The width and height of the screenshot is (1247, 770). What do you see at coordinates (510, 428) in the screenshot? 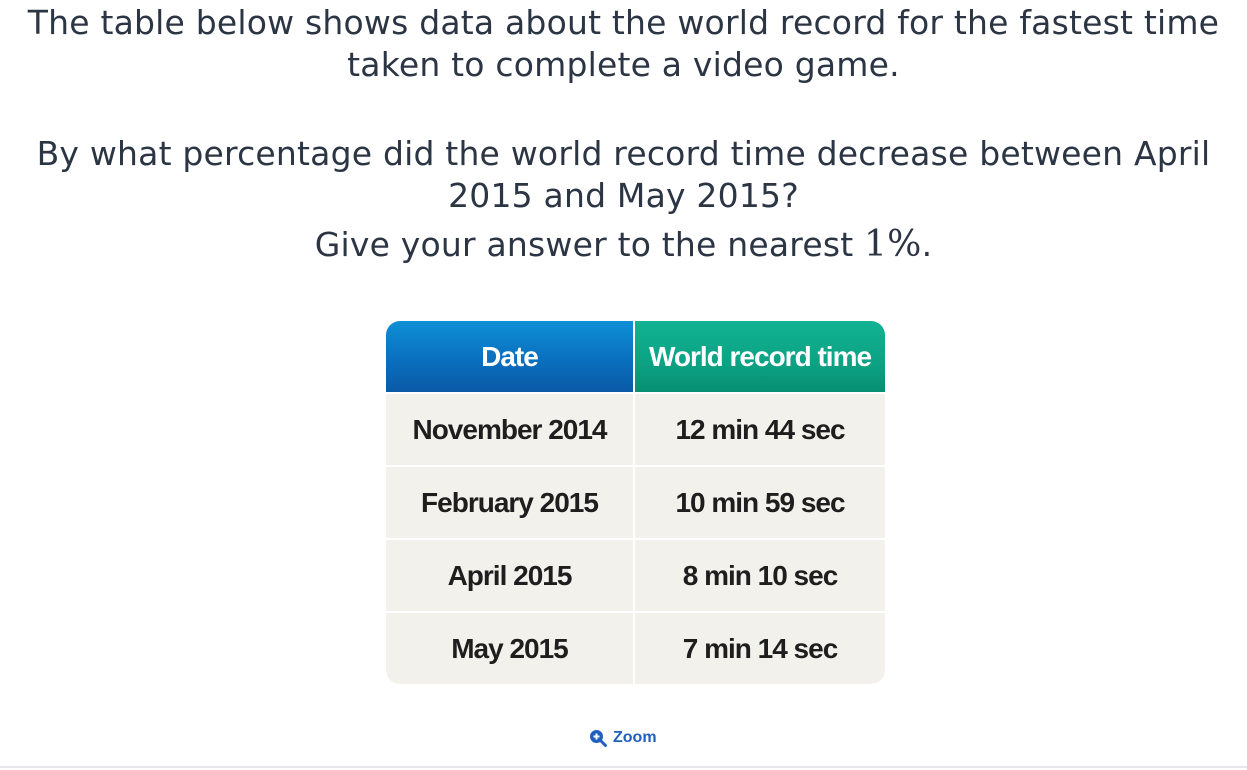
I see `cell-date: November 2014` at bounding box center [510, 428].